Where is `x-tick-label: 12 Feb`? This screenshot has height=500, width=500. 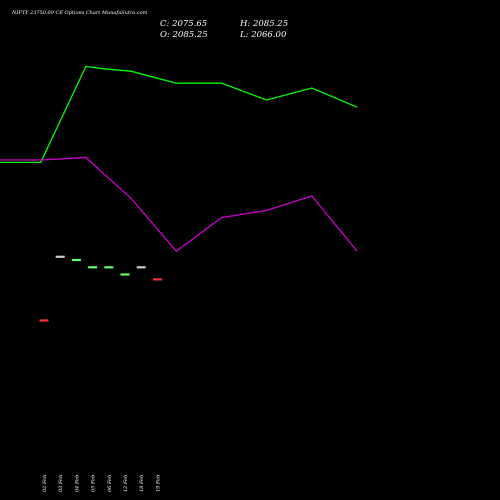
x-tick-label: 12 Feb is located at coordinates (126, 483).